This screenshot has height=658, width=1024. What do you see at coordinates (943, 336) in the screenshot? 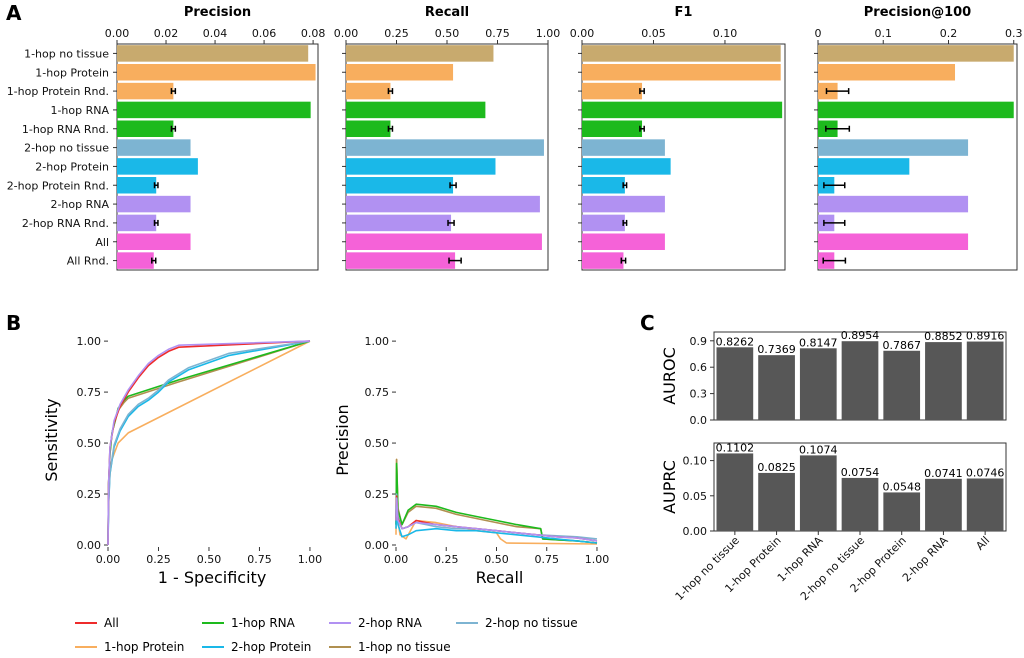
I see `bar-value-label: 0.8852` at bounding box center [943, 336].